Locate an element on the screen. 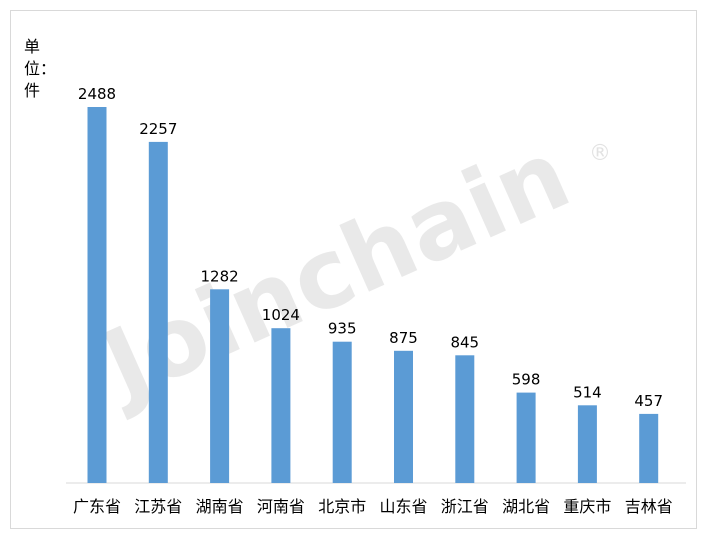  value-label-3: 1282 is located at coordinates (220, 276).